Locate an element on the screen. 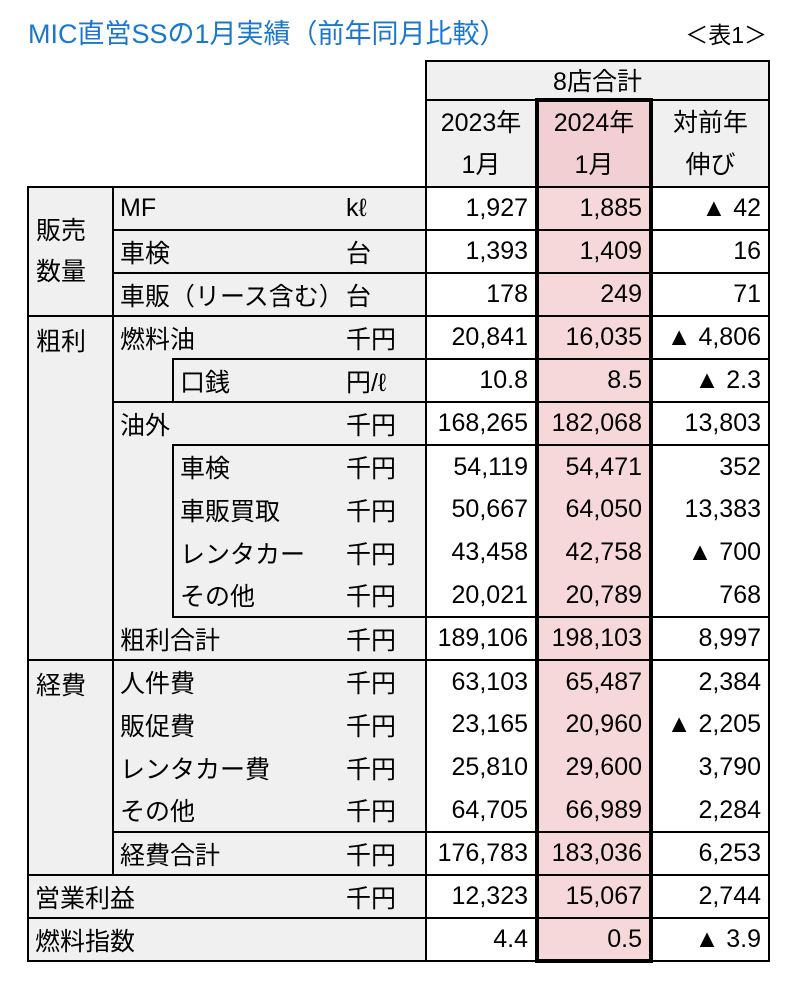 The image size is (800, 988). value-2023: 10.8 is located at coordinates (481, 381).